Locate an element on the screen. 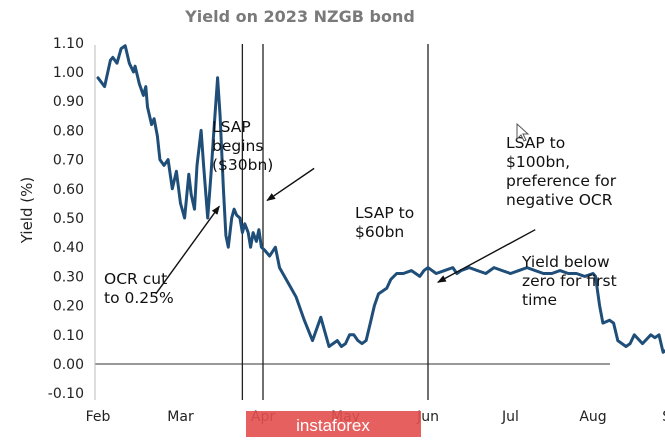  y-tick-label: 0.40 is located at coordinates (68, 248).